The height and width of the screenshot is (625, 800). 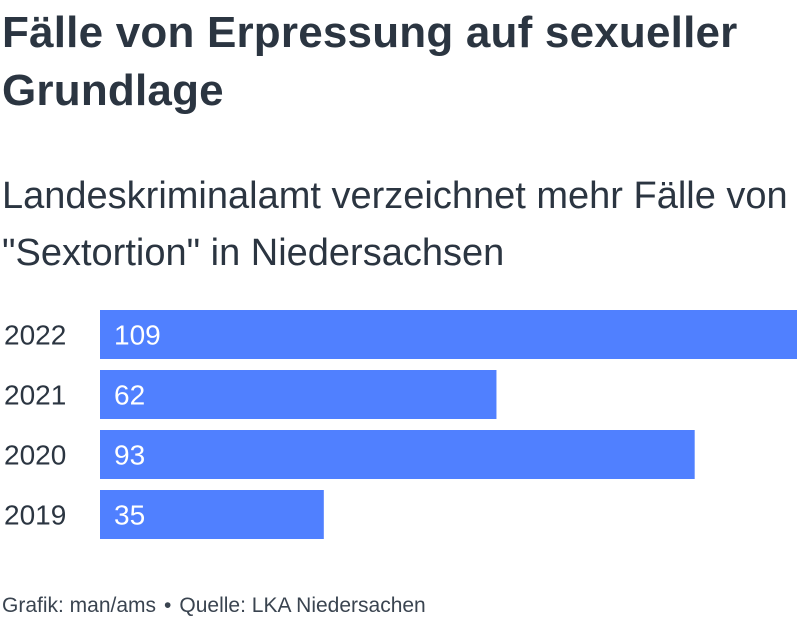 What do you see at coordinates (137, 335) in the screenshot?
I see `bar-value-label: 109` at bounding box center [137, 335].